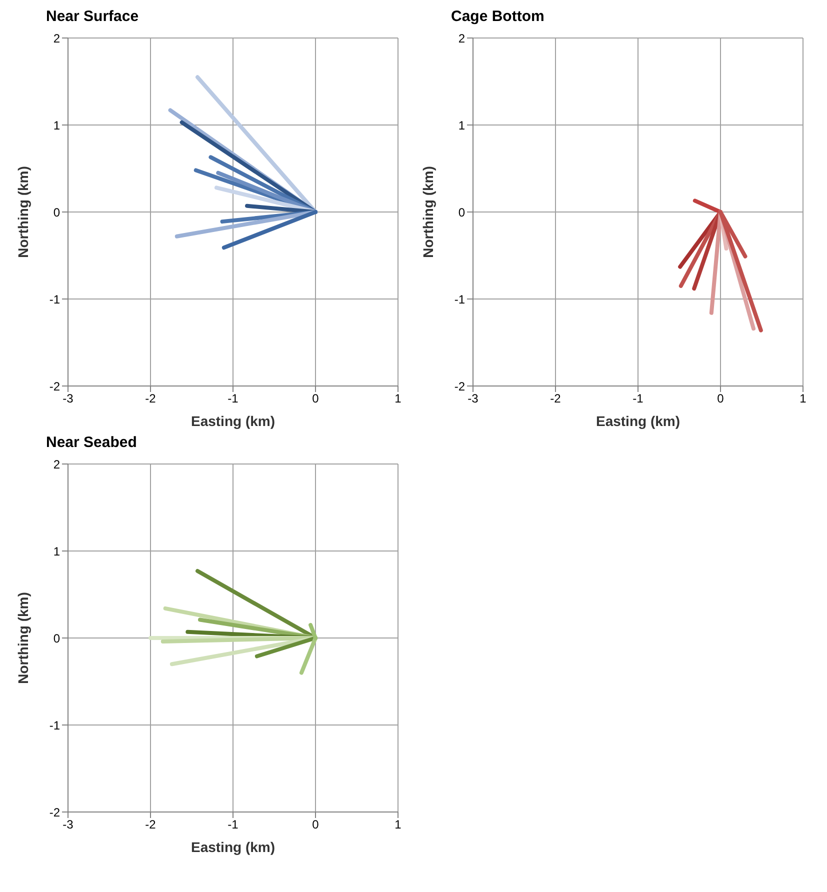  I want to click on chart-title: Near Seabed, so click(92, 443).